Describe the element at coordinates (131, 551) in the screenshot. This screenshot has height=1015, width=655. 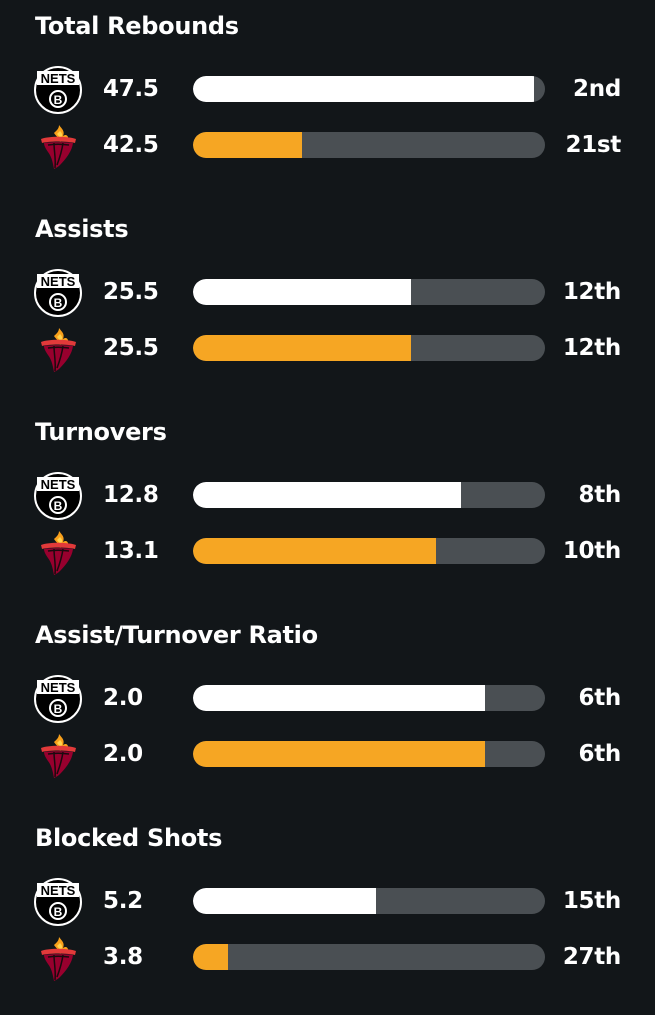
I see `heat-stat-value: 13.1` at that location.